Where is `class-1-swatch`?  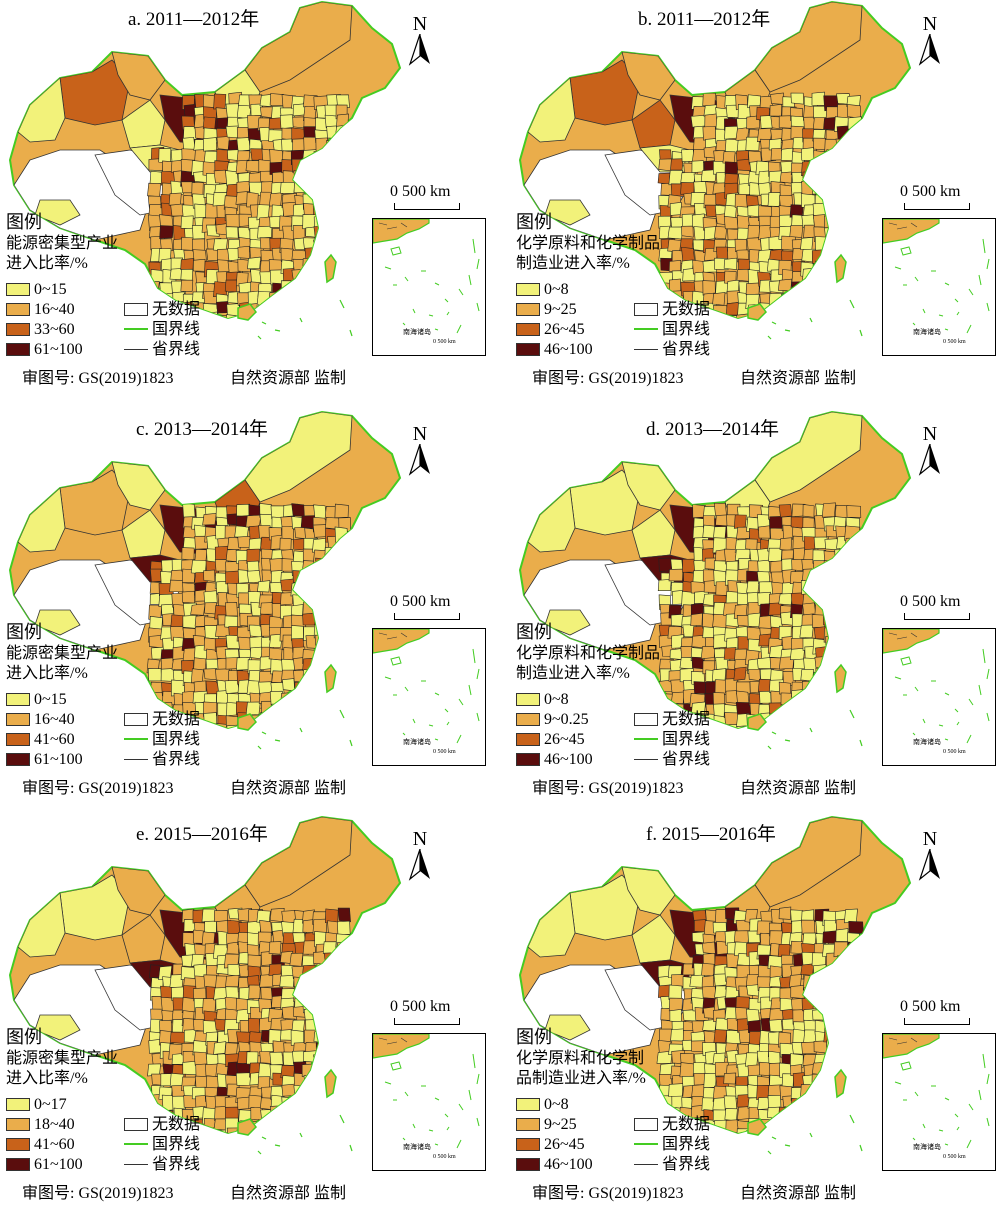
class-1-swatch is located at coordinates (18, 289).